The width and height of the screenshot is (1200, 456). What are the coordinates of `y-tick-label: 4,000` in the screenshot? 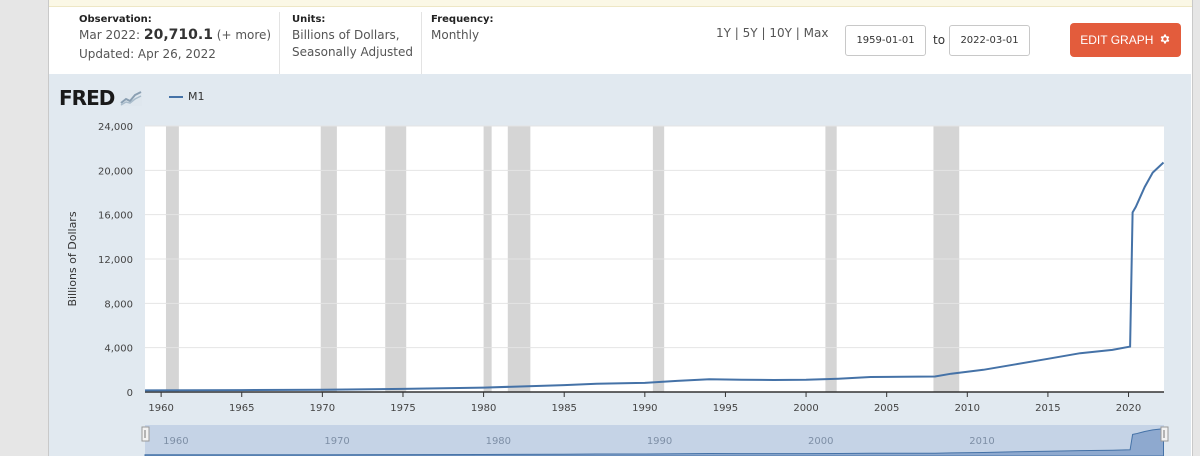 It's located at (118, 349).